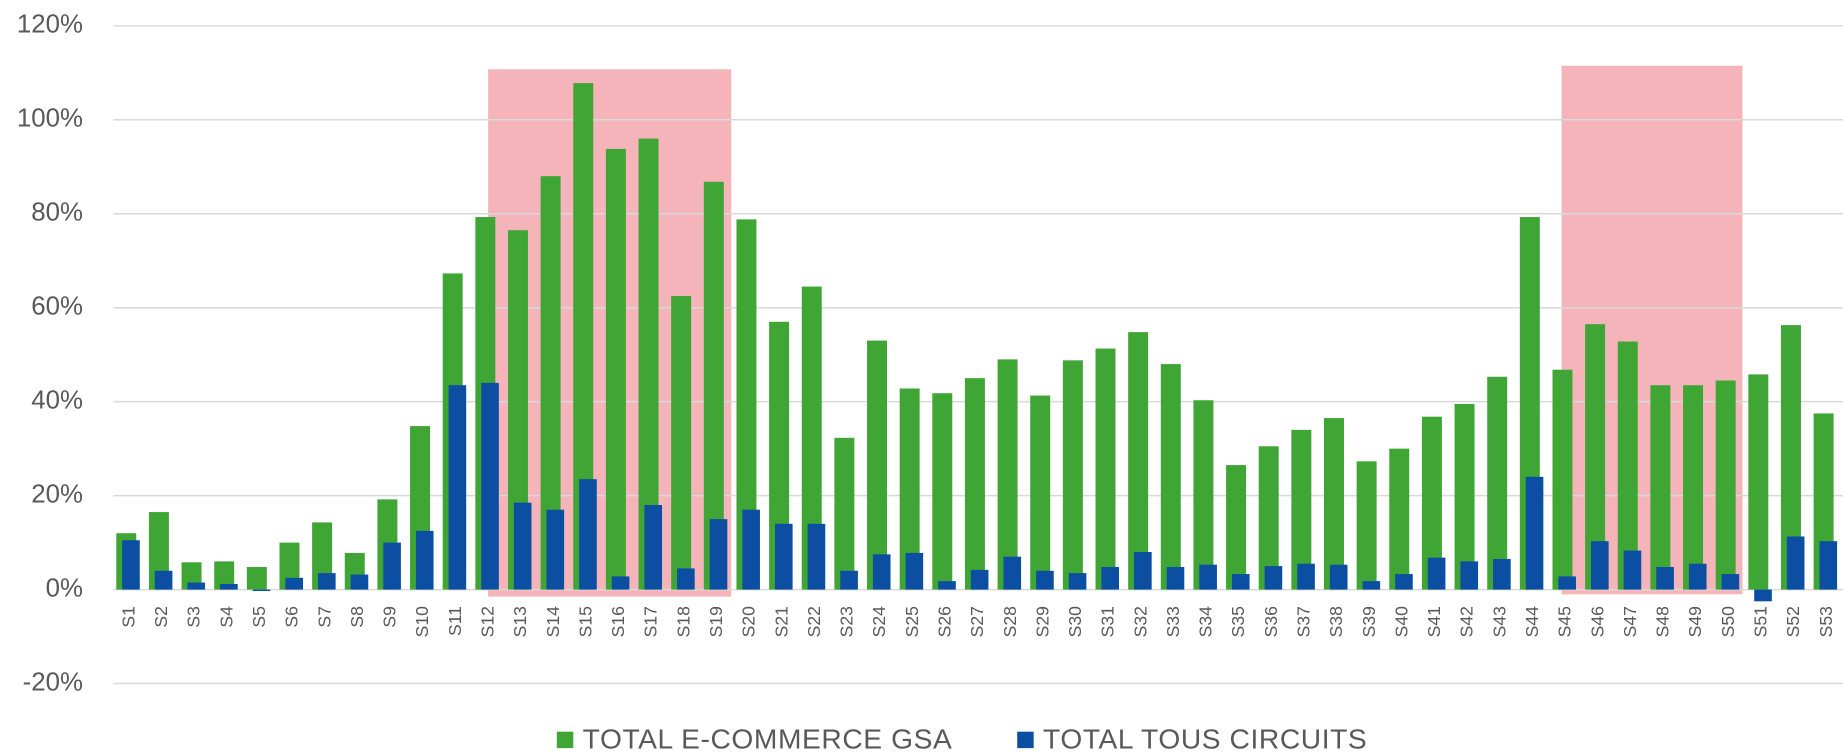 Image resolution: width=1843 pixels, height=754 pixels. I want to click on x-tick-label: S33, so click(1173, 622).